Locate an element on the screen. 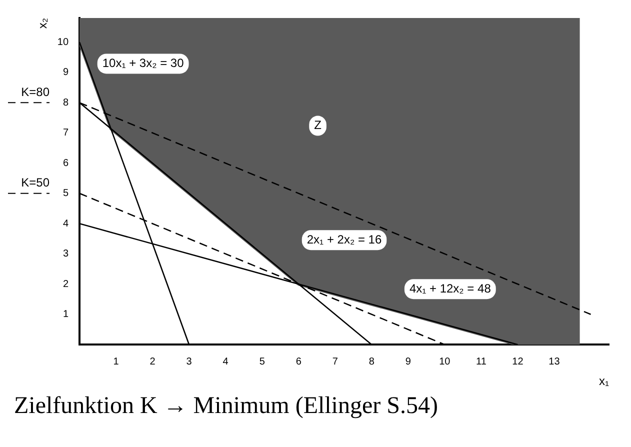 This screenshot has height=447, width=631. y-axis-title: x₂ is located at coordinates (43, 23).